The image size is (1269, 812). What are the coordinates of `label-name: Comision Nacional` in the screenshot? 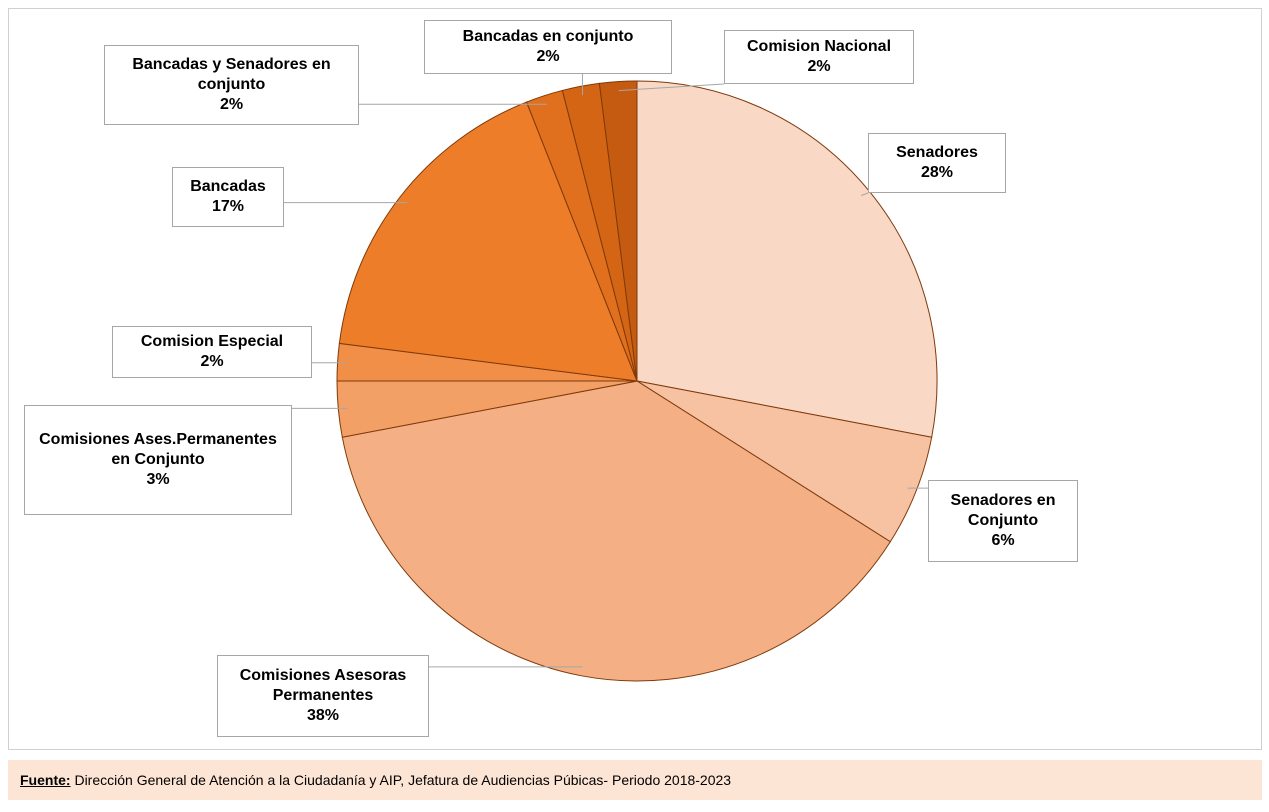 It's located at (819, 46).